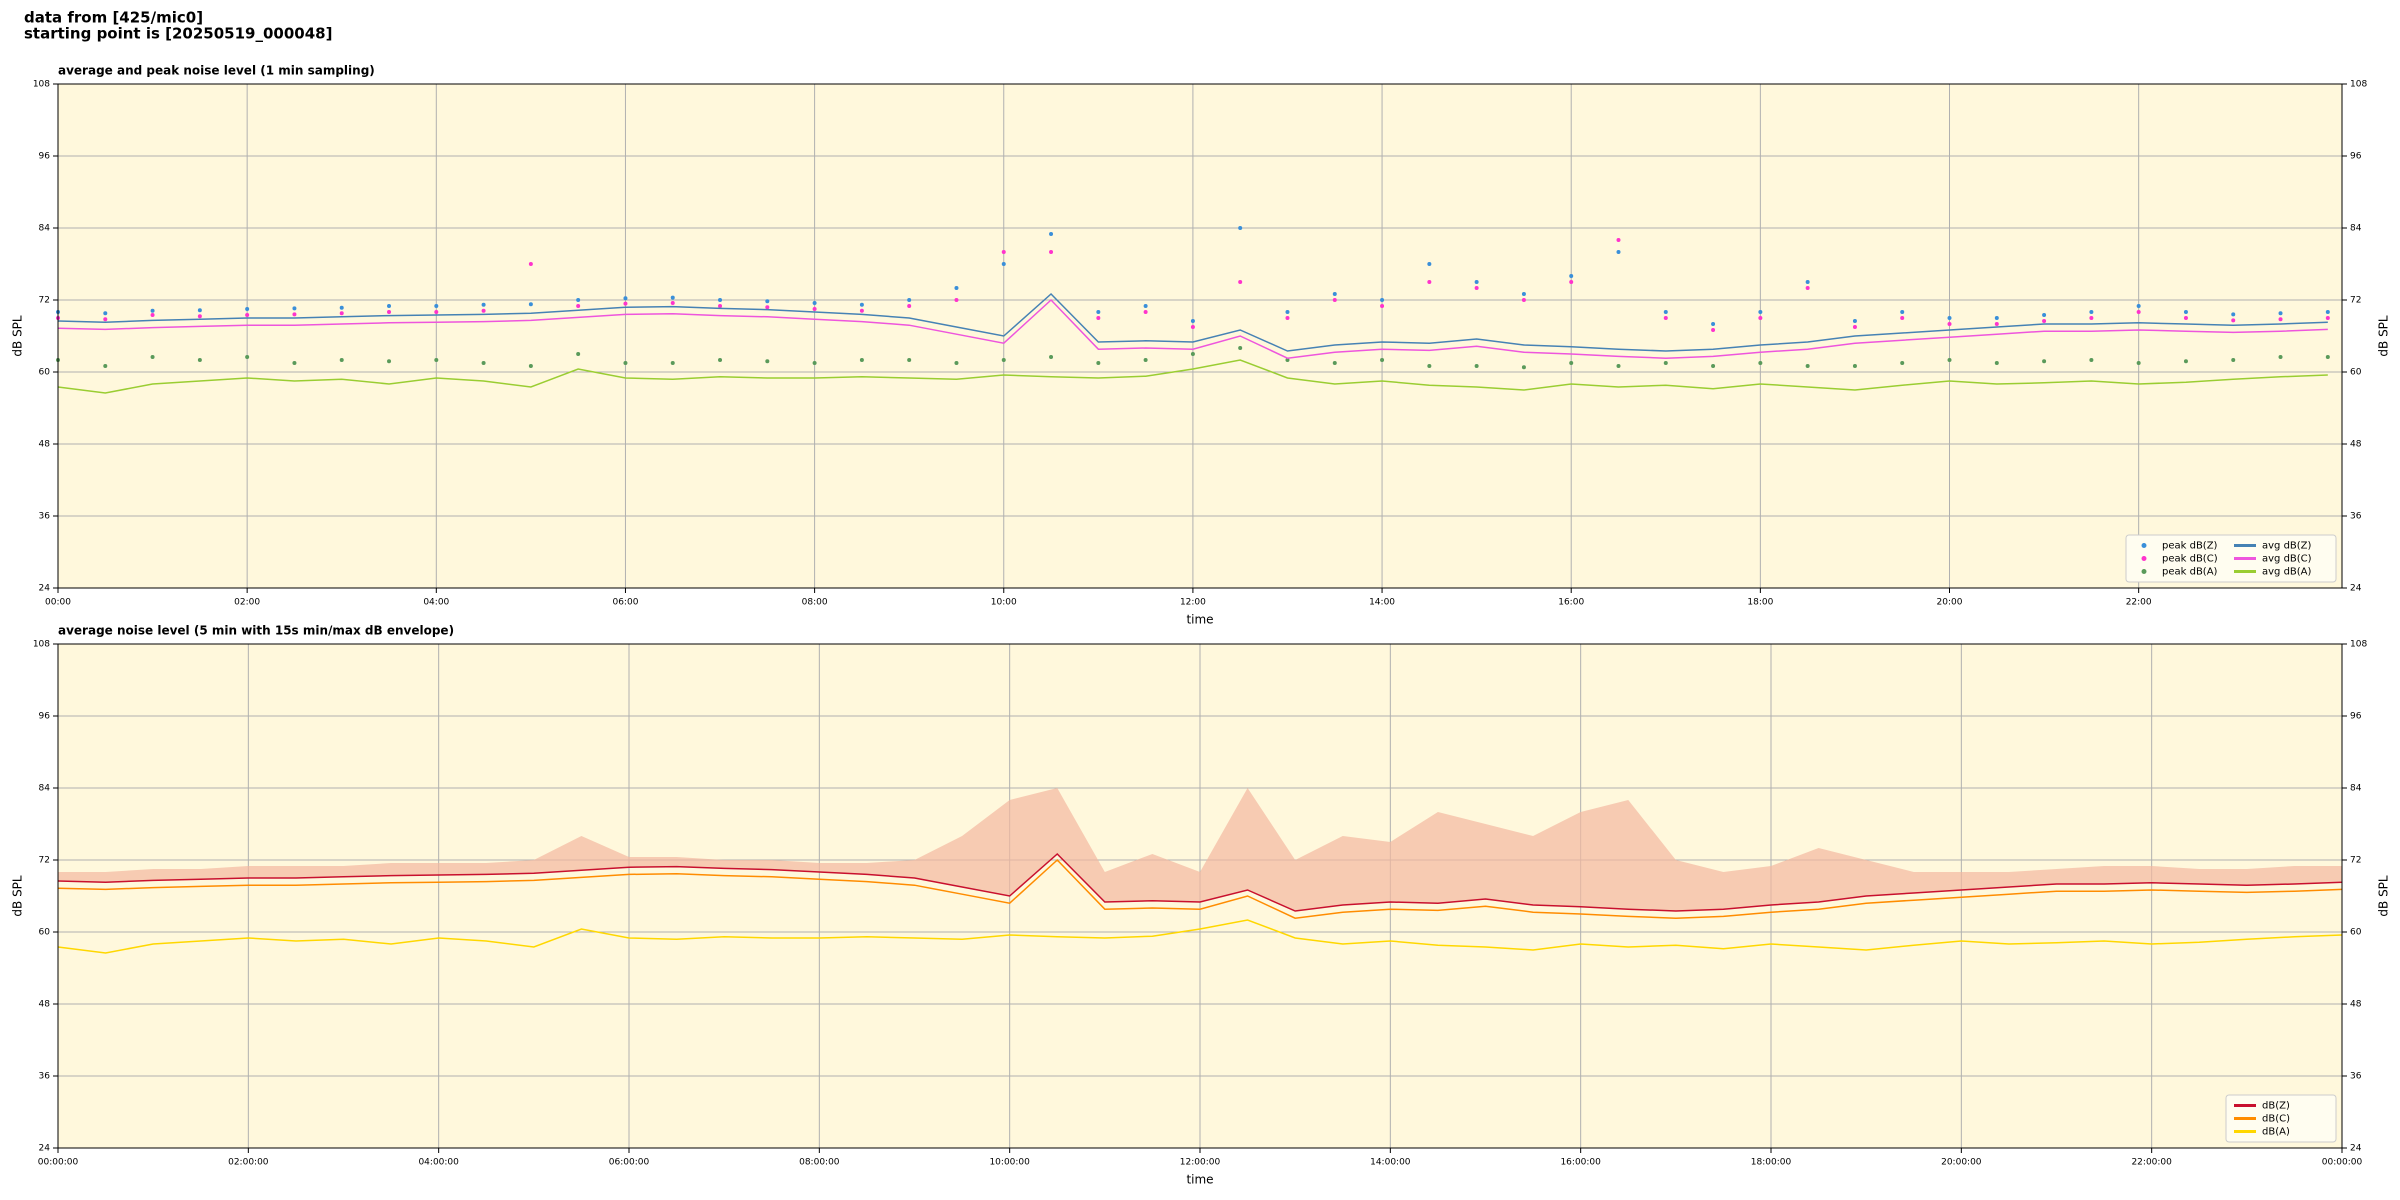  Describe the element at coordinates (2384, 896) in the screenshot. I see `y-axis-label: dB SPL` at that location.